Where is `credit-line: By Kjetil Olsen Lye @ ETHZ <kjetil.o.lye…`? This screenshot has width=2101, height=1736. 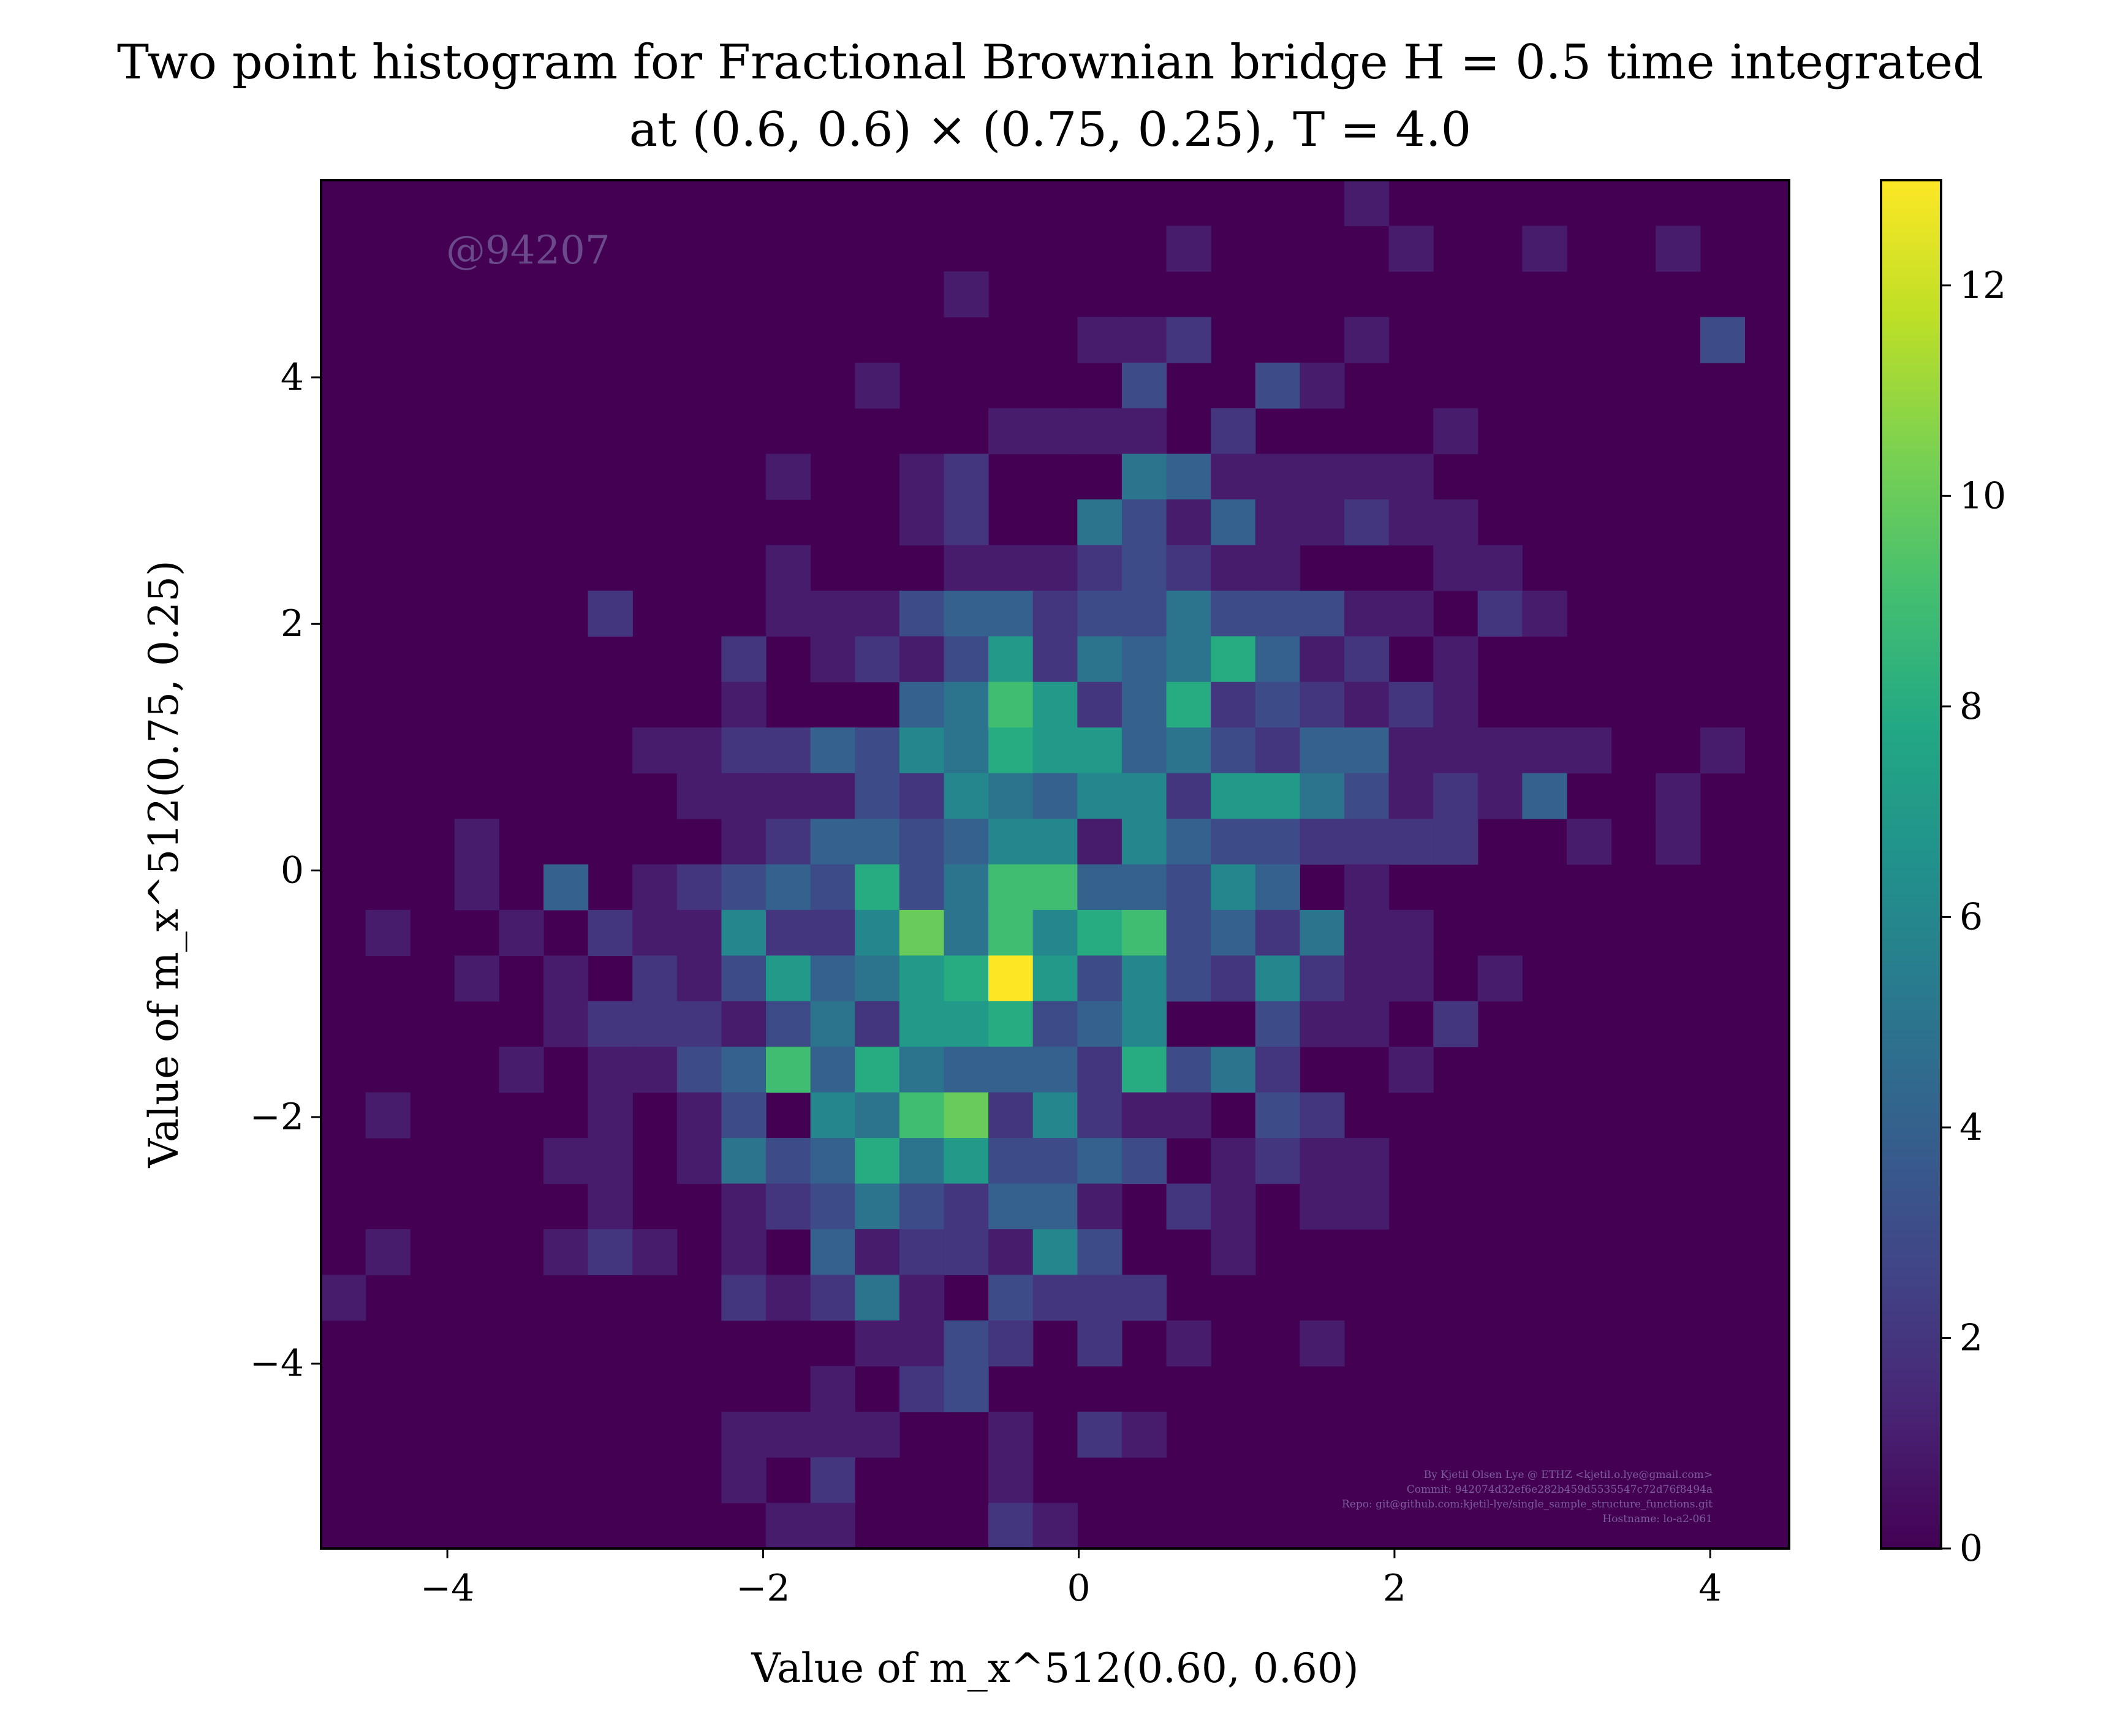 credit-line: By Kjetil Olsen Lye @ ETHZ <kjetil.o.lye… is located at coordinates (1569, 1475).